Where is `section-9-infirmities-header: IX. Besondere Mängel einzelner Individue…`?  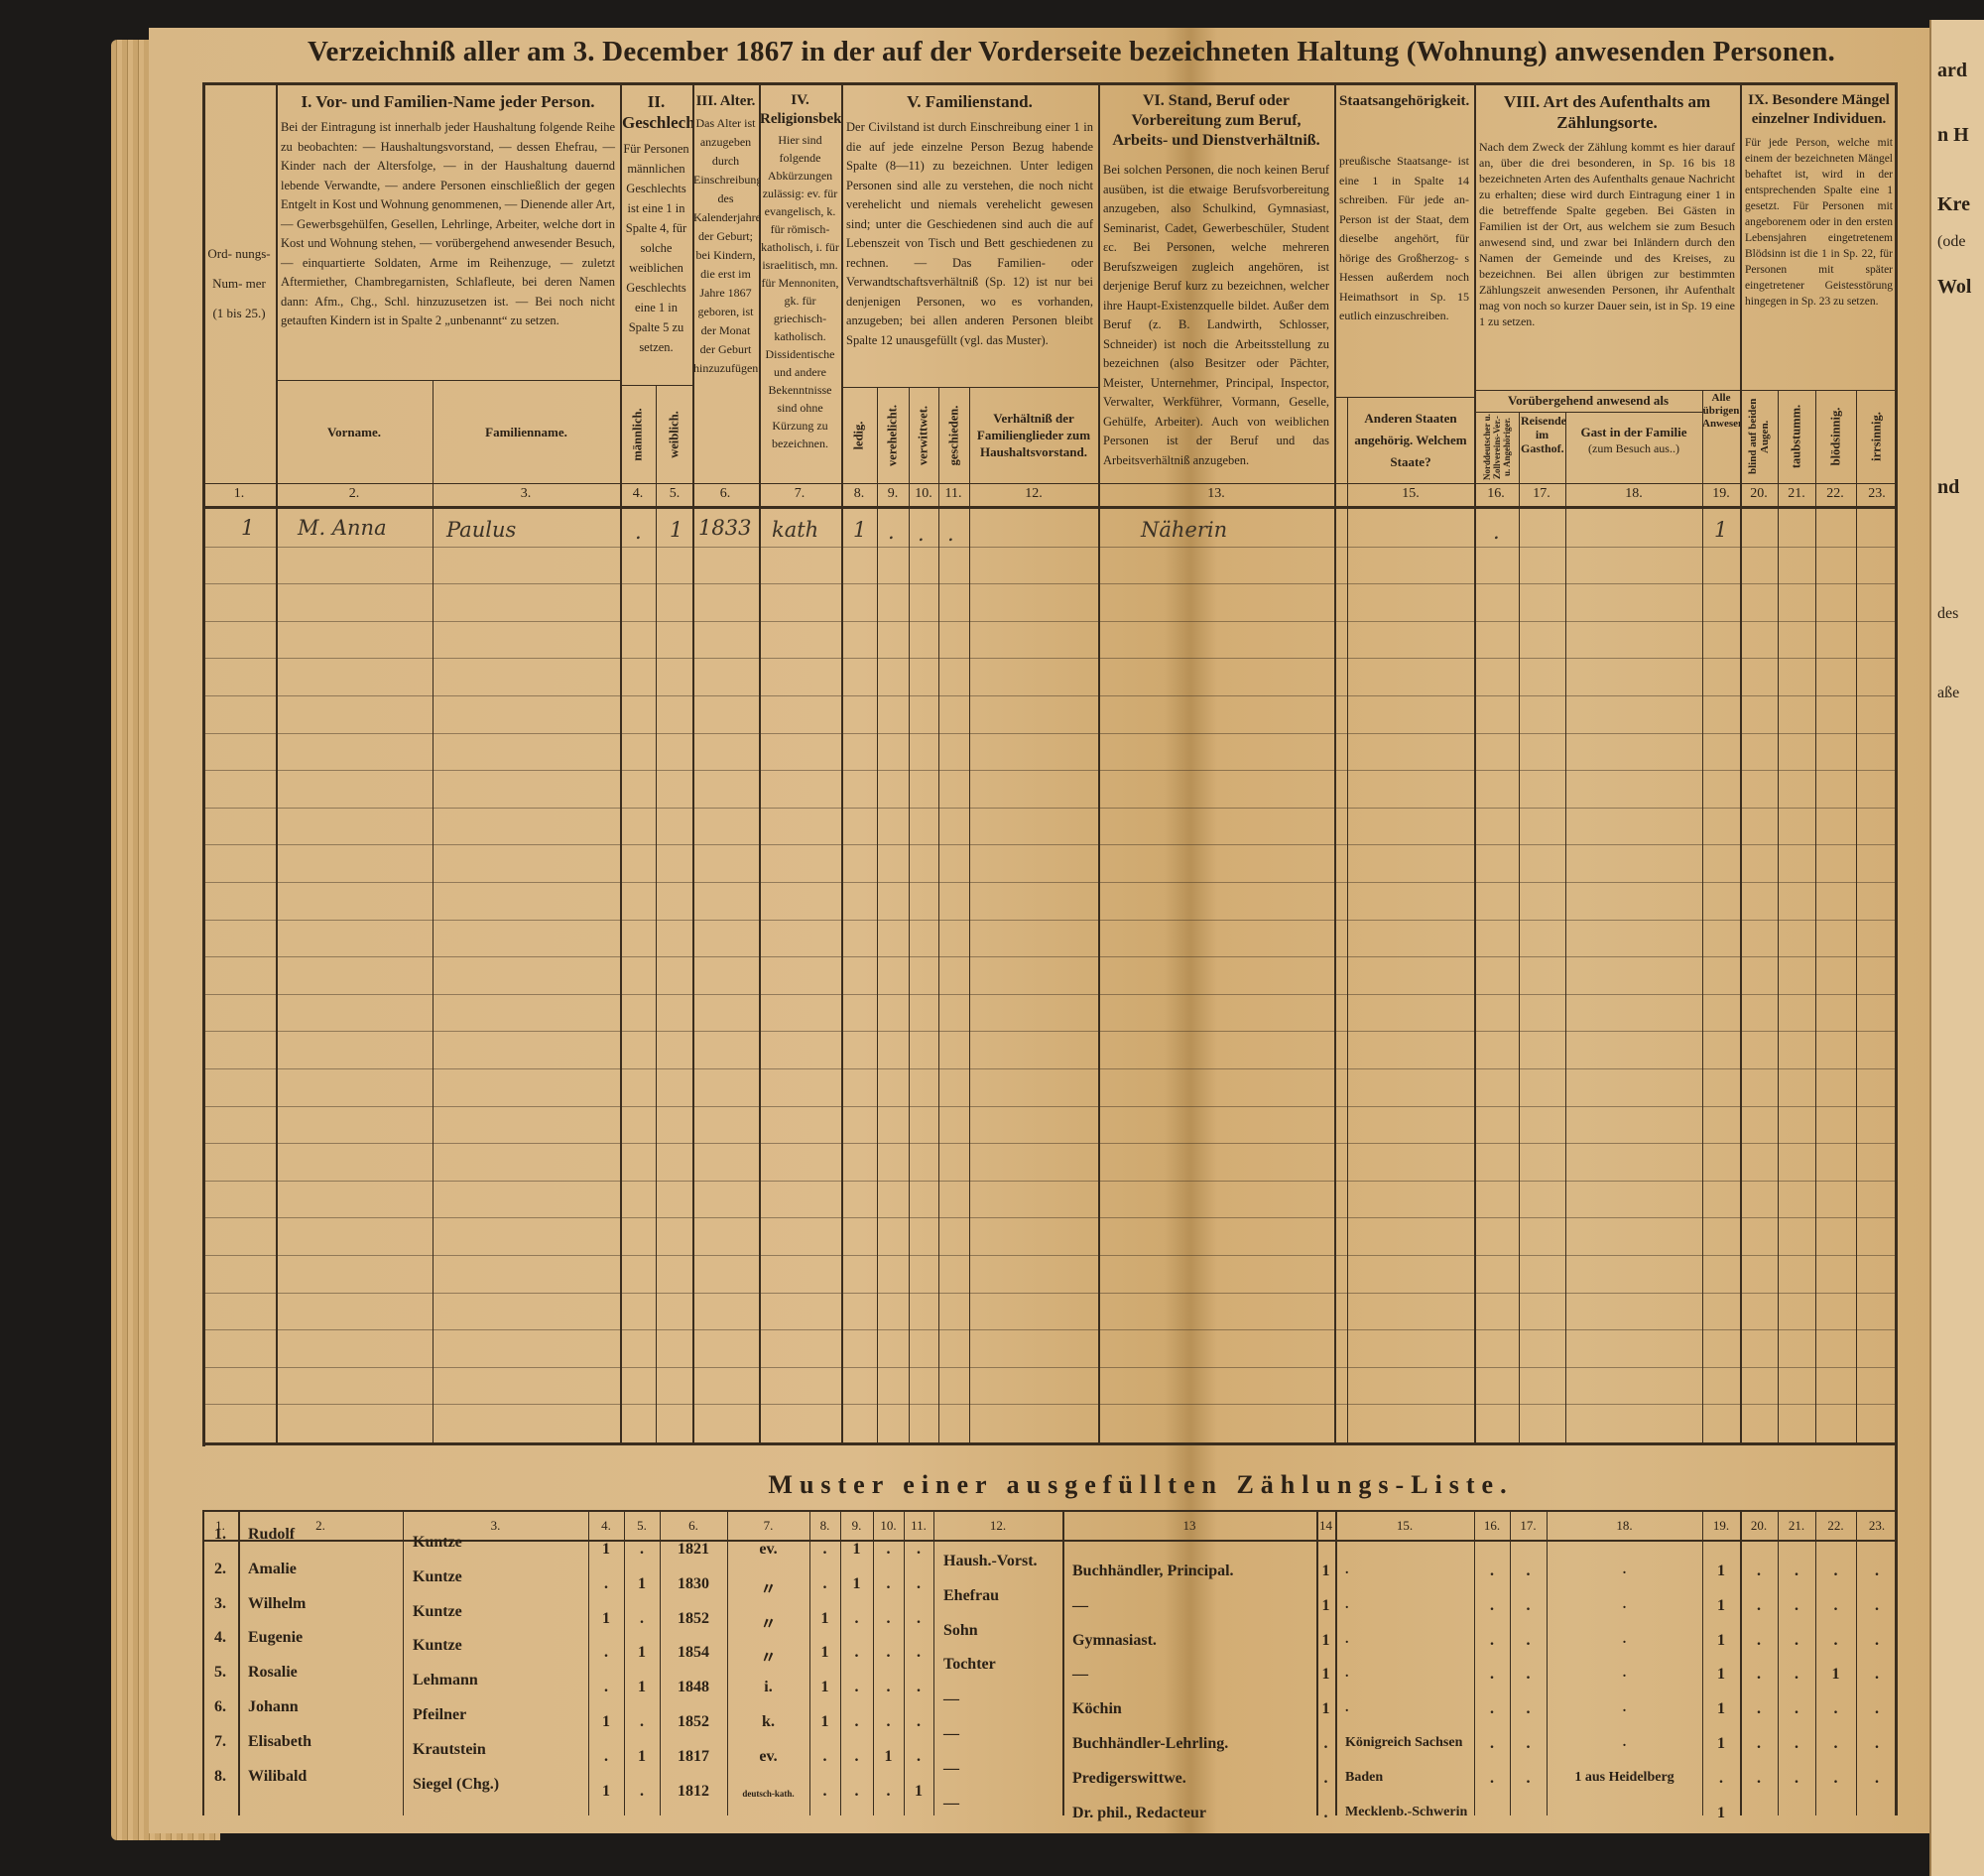
section-9-infirmities-header: IX. Besondere Mängel einzelner Individue… is located at coordinates (1819, 238).